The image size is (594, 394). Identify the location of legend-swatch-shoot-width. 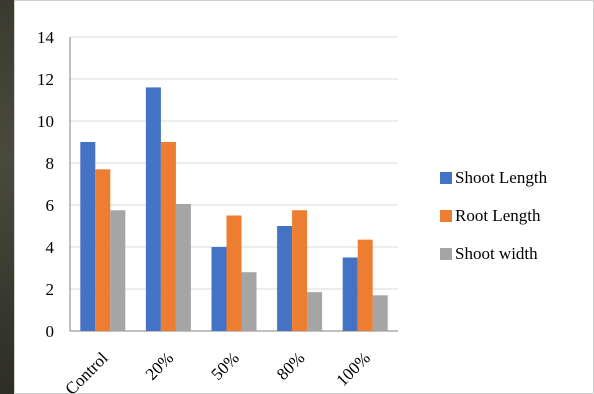
(446, 254).